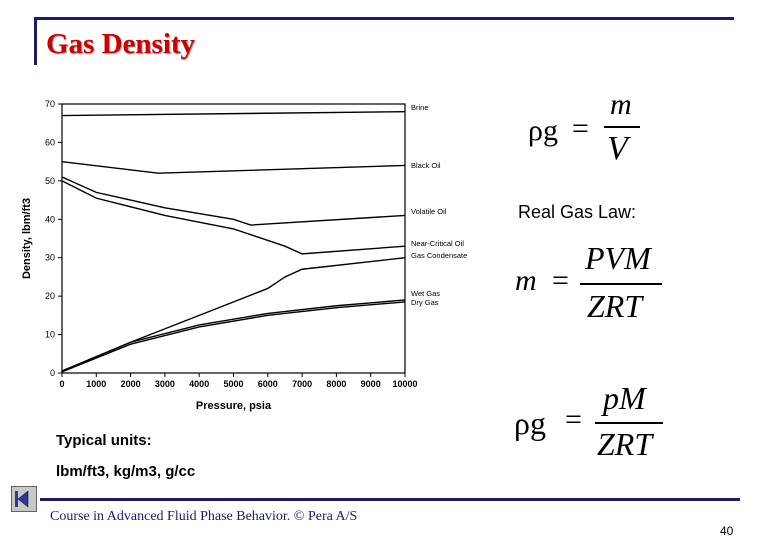  I want to click on y-tick-label: 0, so click(52, 373).